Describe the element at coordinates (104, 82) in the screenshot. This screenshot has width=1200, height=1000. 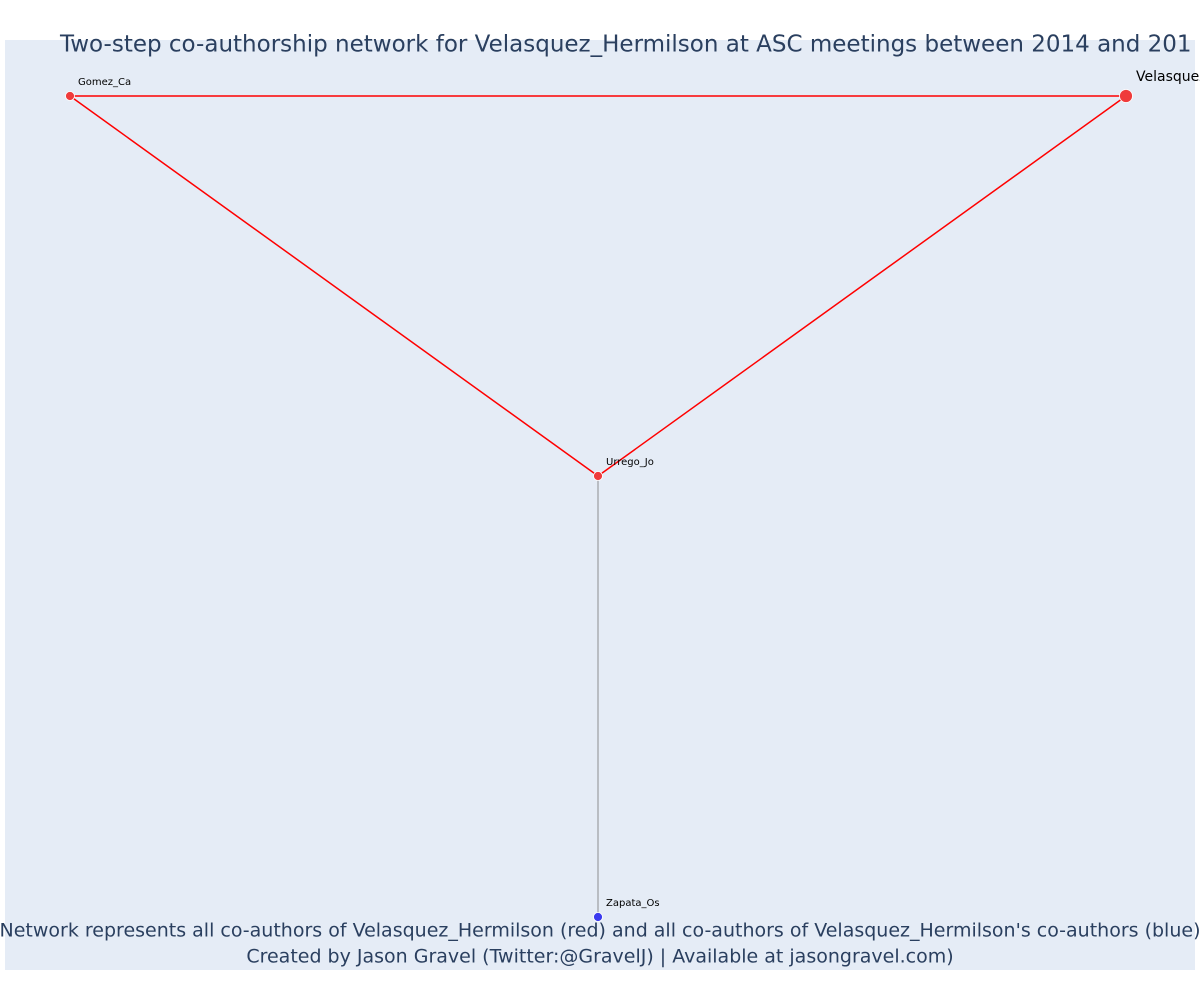
I see `node-label: Gomez_Ca` at that location.